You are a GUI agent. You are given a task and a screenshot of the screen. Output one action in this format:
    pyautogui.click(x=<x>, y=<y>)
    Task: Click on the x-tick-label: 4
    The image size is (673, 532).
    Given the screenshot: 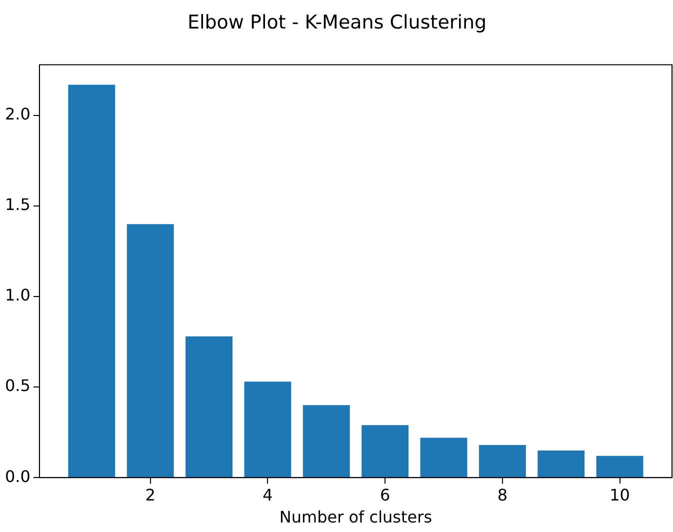 What is the action you would take?
    pyautogui.click(x=267, y=494)
    